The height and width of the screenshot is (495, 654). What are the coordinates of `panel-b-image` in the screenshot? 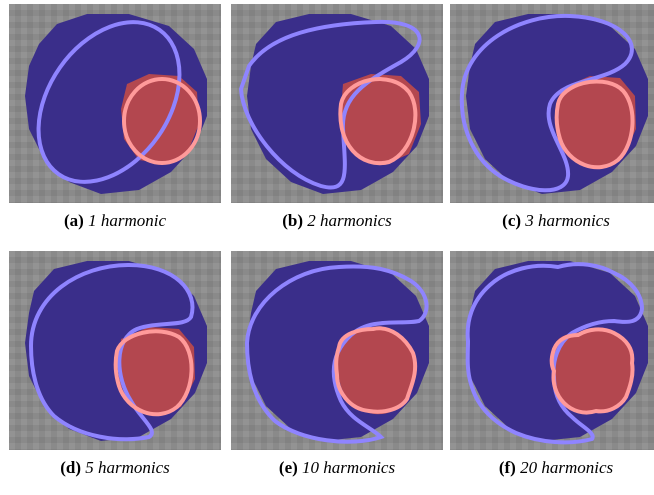 It's located at (337, 103).